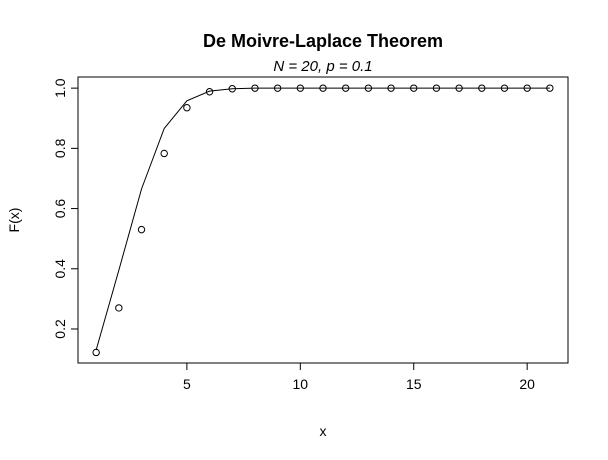 The image size is (608, 460). What do you see at coordinates (527, 384) in the screenshot?
I see `x-tick-label: 20` at bounding box center [527, 384].